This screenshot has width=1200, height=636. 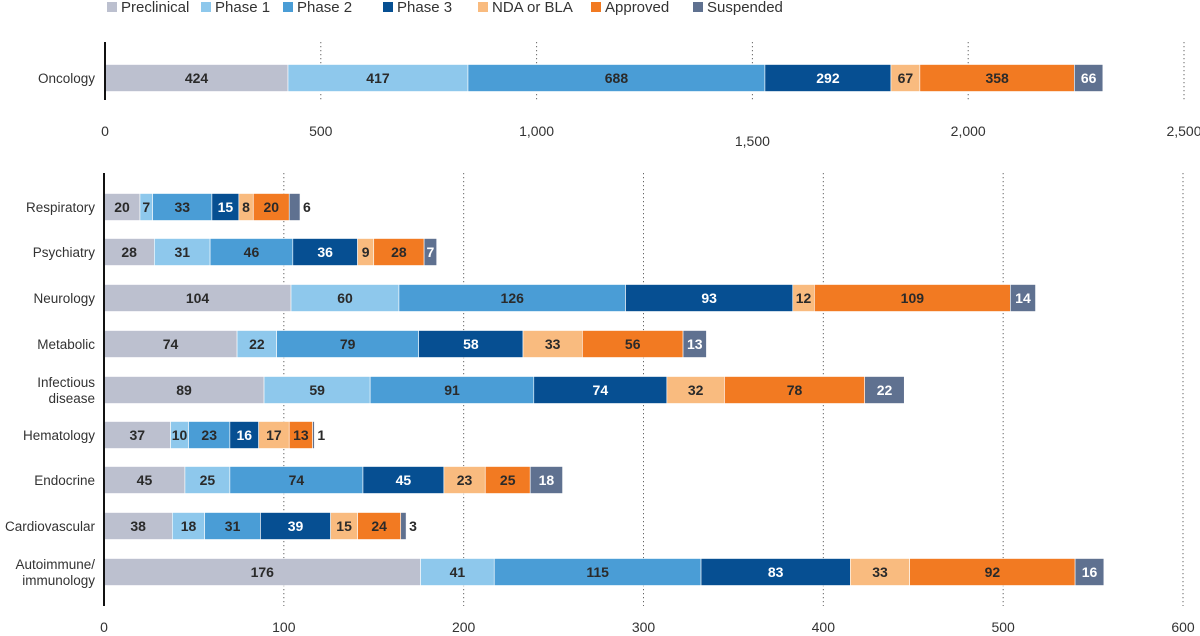 I want to click on value-label-hematology-approved: 13, so click(x=301, y=435).